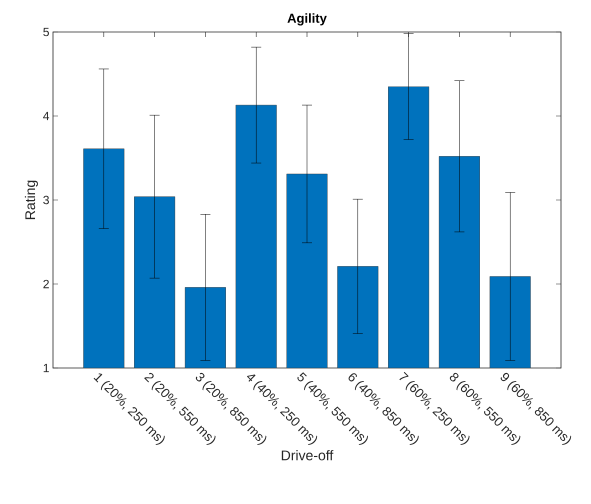 The width and height of the screenshot is (591, 504). Describe the element at coordinates (46, 116) in the screenshot. I see `y-tick-label: 4` at that location.